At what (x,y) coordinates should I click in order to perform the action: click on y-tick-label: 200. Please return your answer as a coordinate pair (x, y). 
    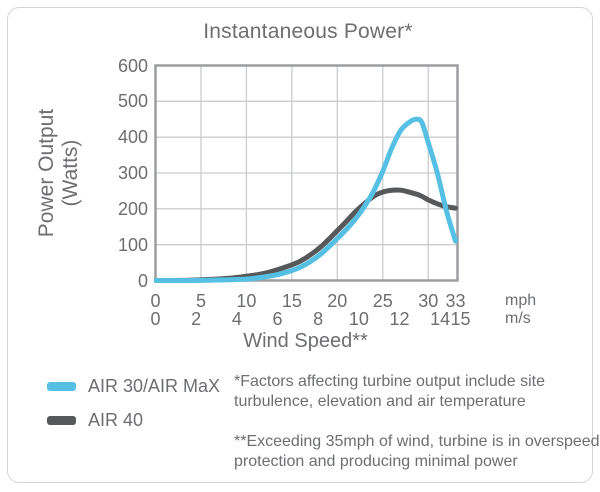
    Looking at the image, I should click on (132, 208).